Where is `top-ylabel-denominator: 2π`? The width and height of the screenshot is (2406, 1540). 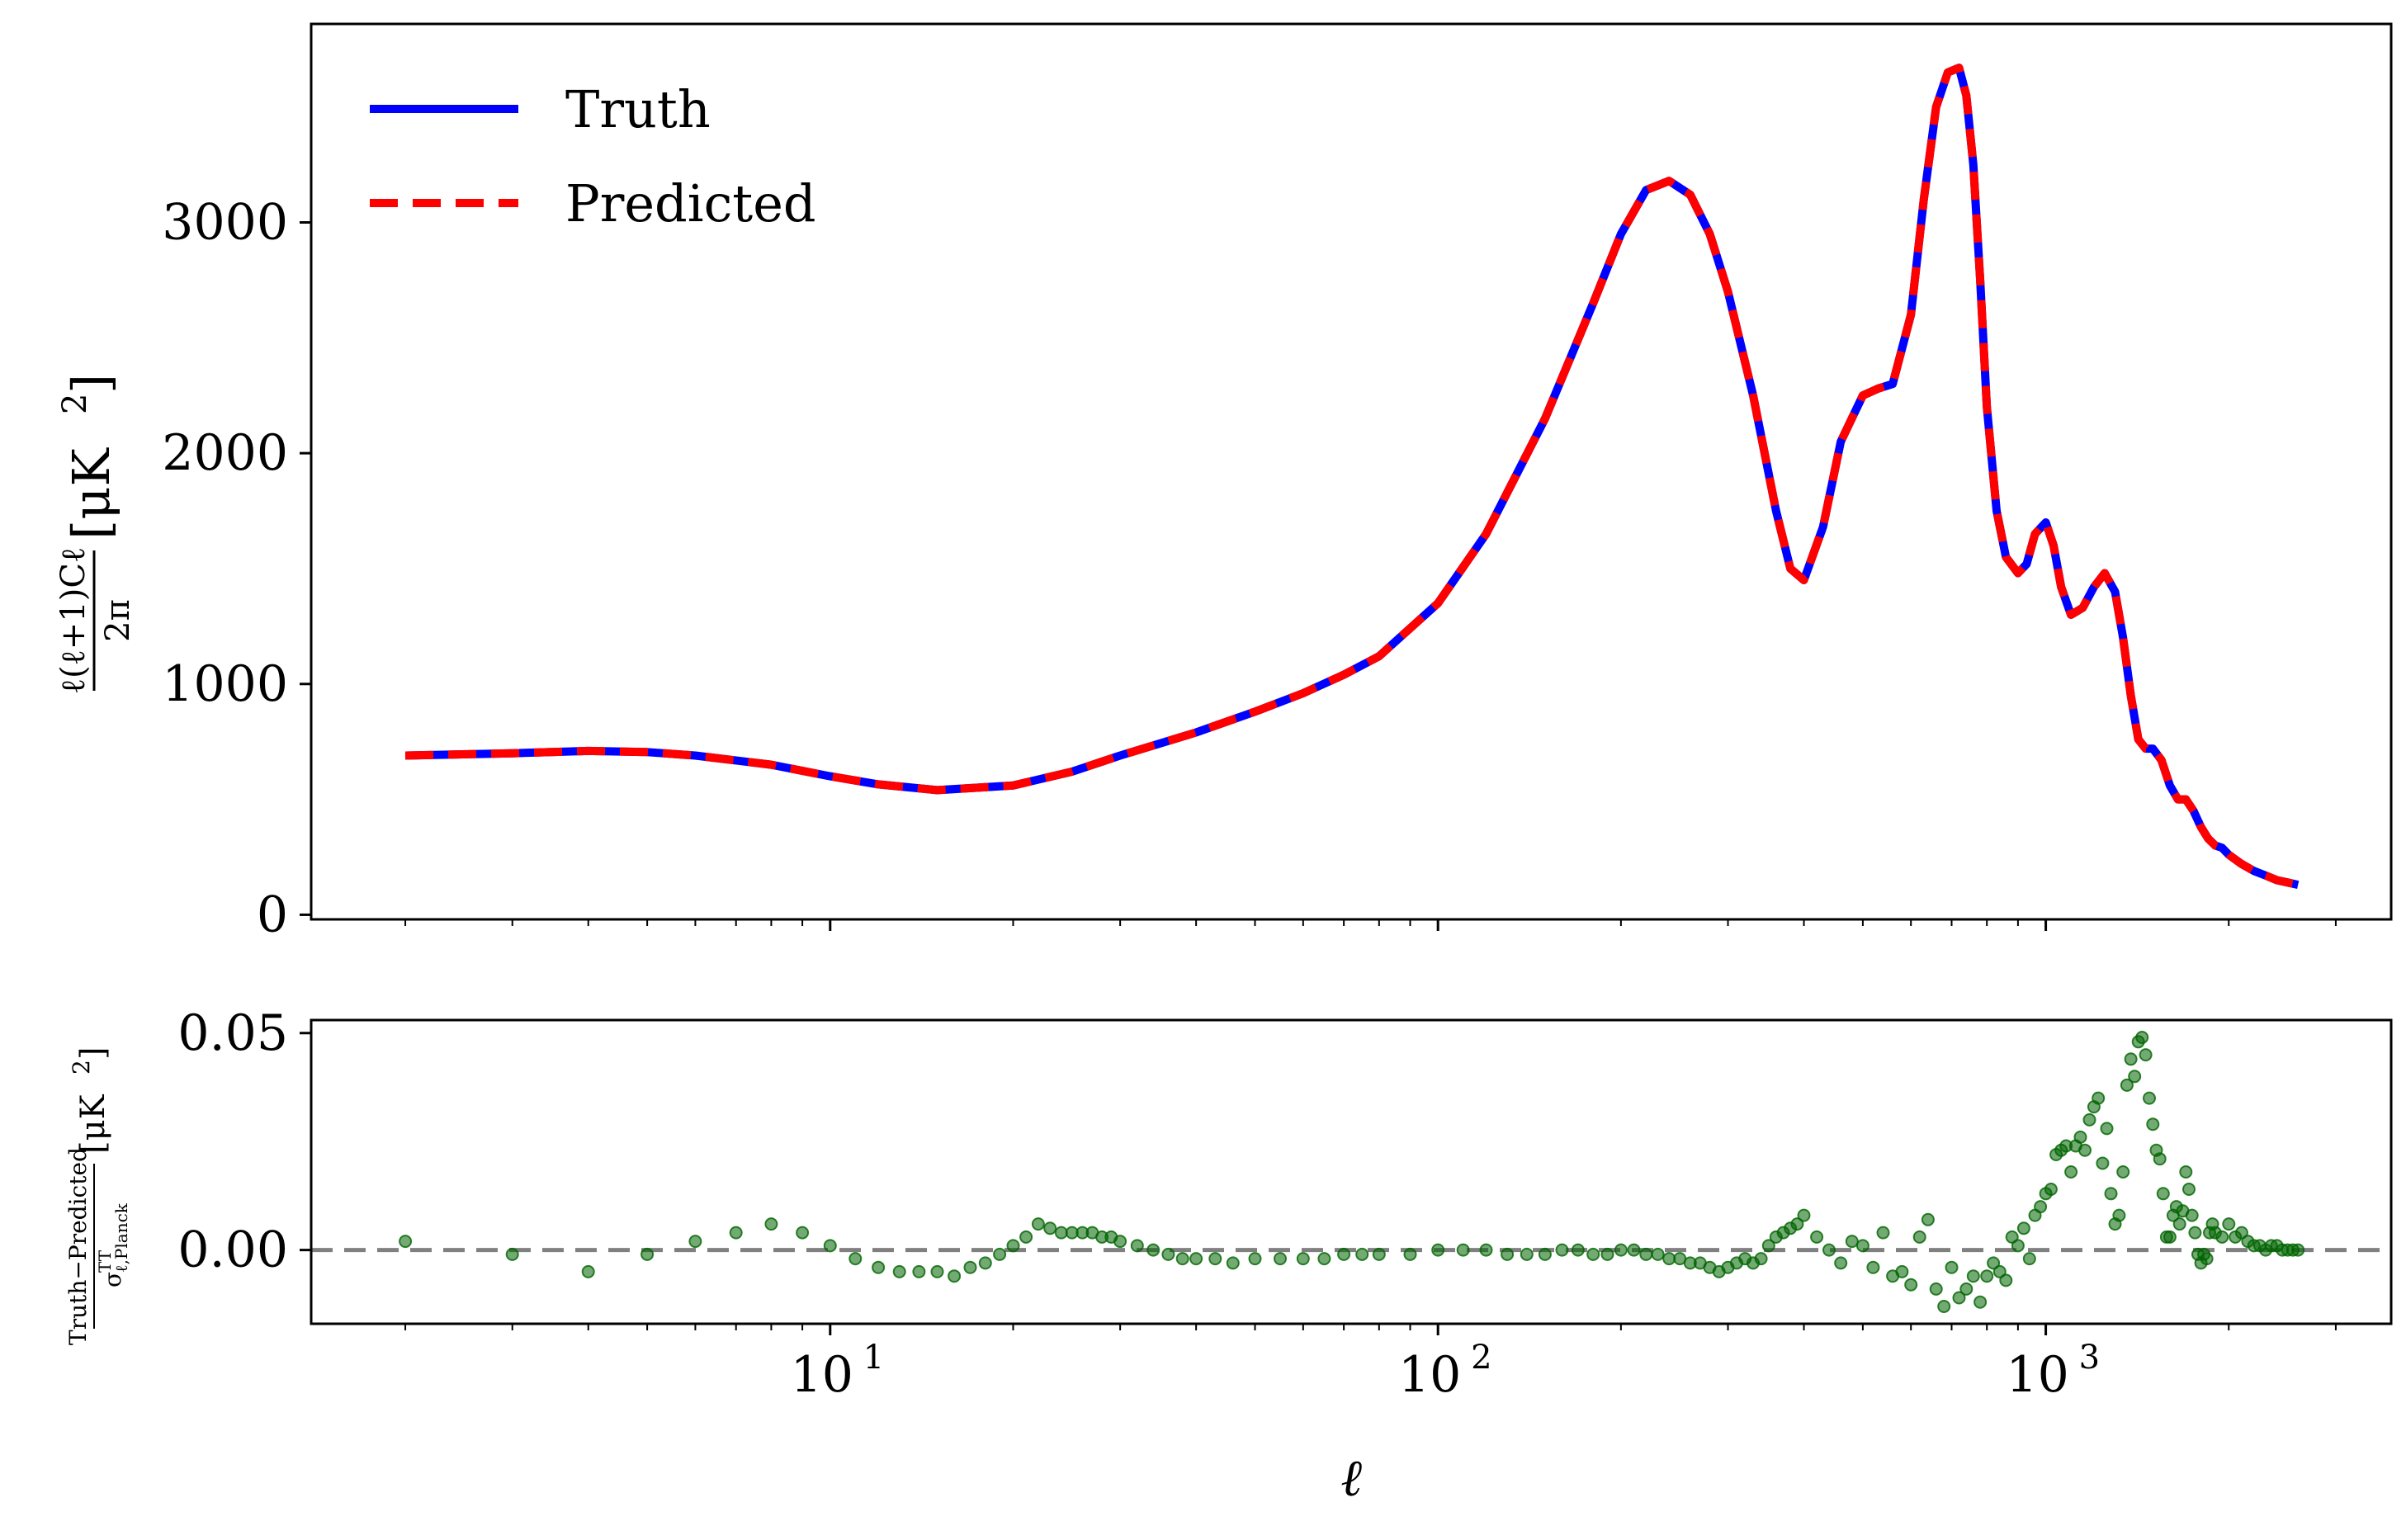
top-ylabel-denominator: 2π is located at coordinates (118, 620).